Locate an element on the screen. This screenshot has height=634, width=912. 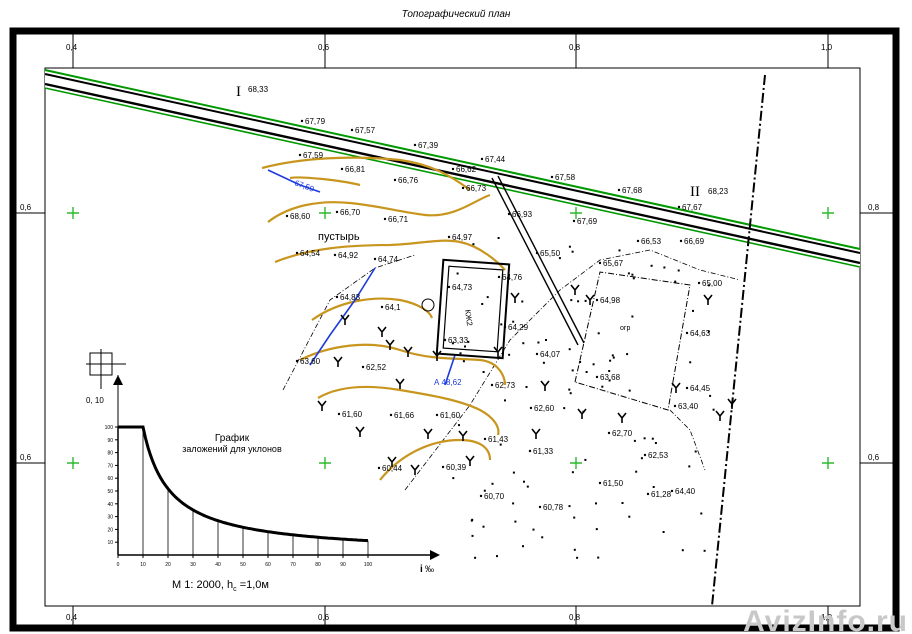
graph-i-unit: ‰ is located at coordinates (429, 569).